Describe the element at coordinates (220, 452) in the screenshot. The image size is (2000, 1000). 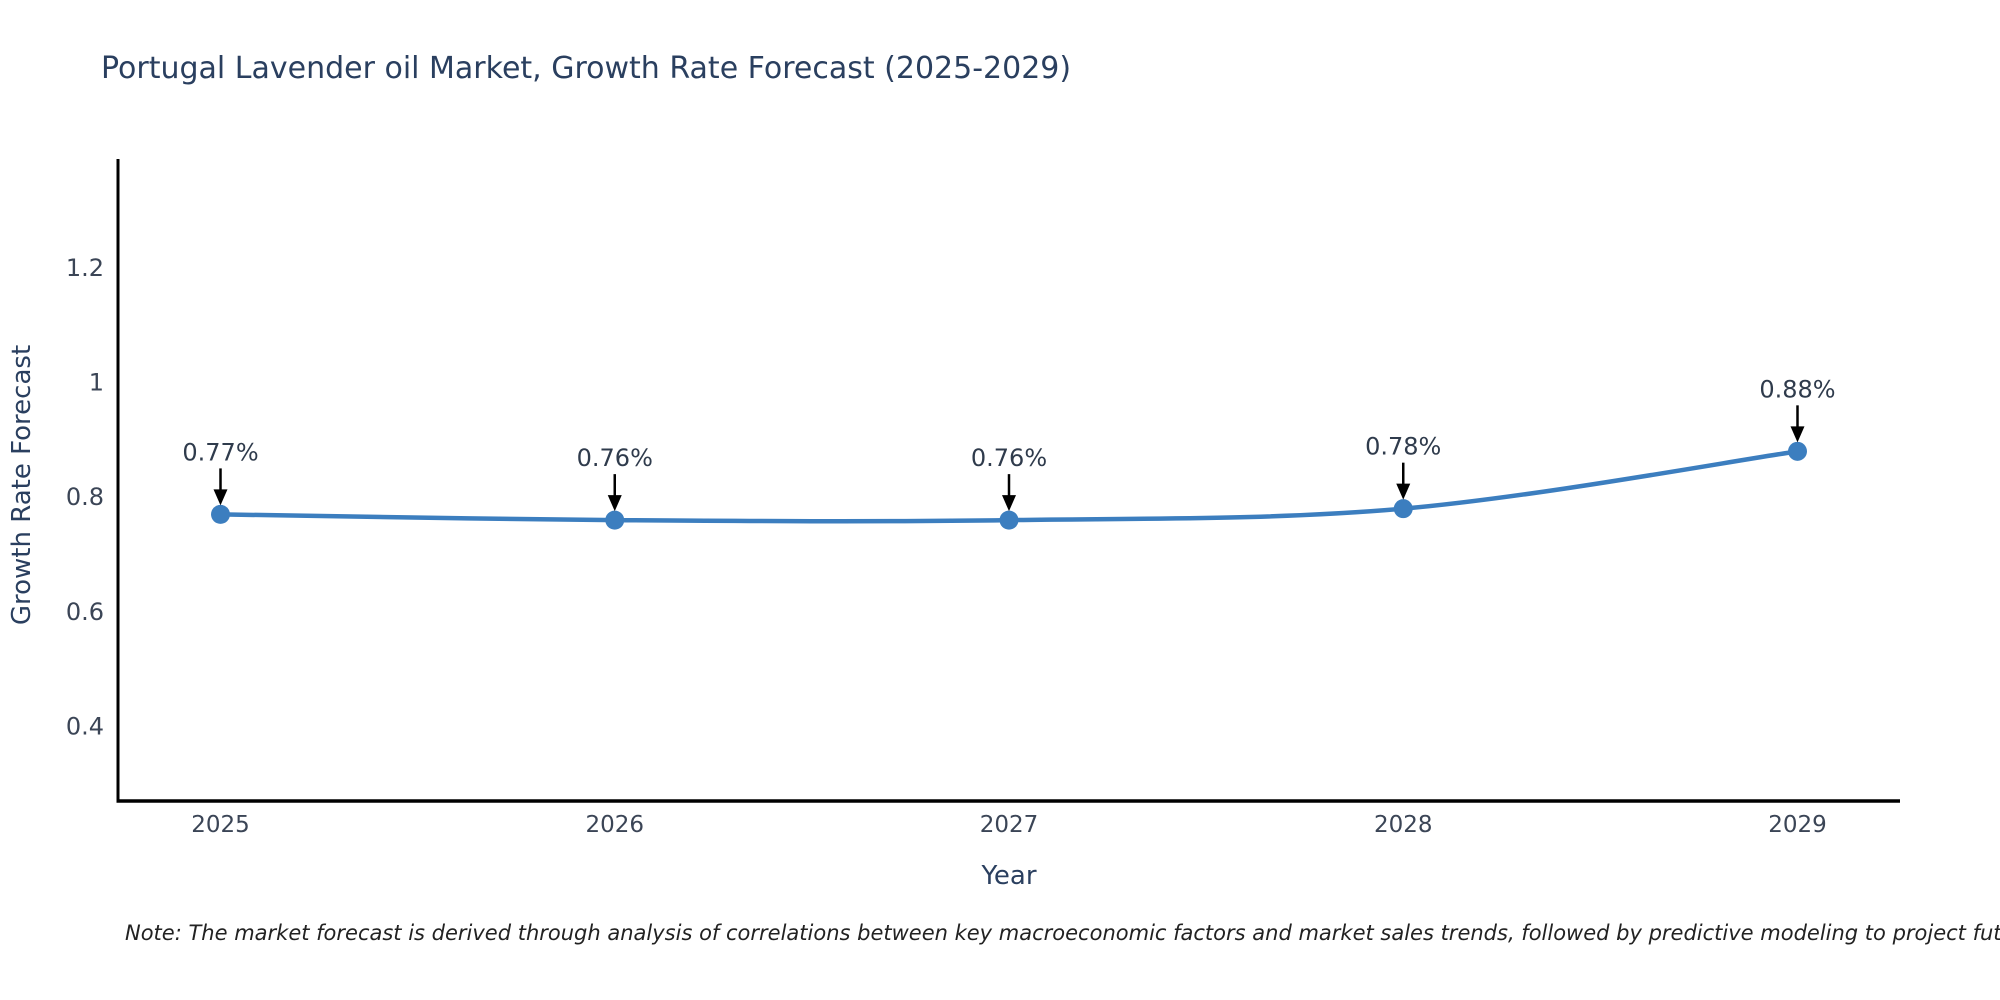
I see `data-point-label: 0.77%` at that location.